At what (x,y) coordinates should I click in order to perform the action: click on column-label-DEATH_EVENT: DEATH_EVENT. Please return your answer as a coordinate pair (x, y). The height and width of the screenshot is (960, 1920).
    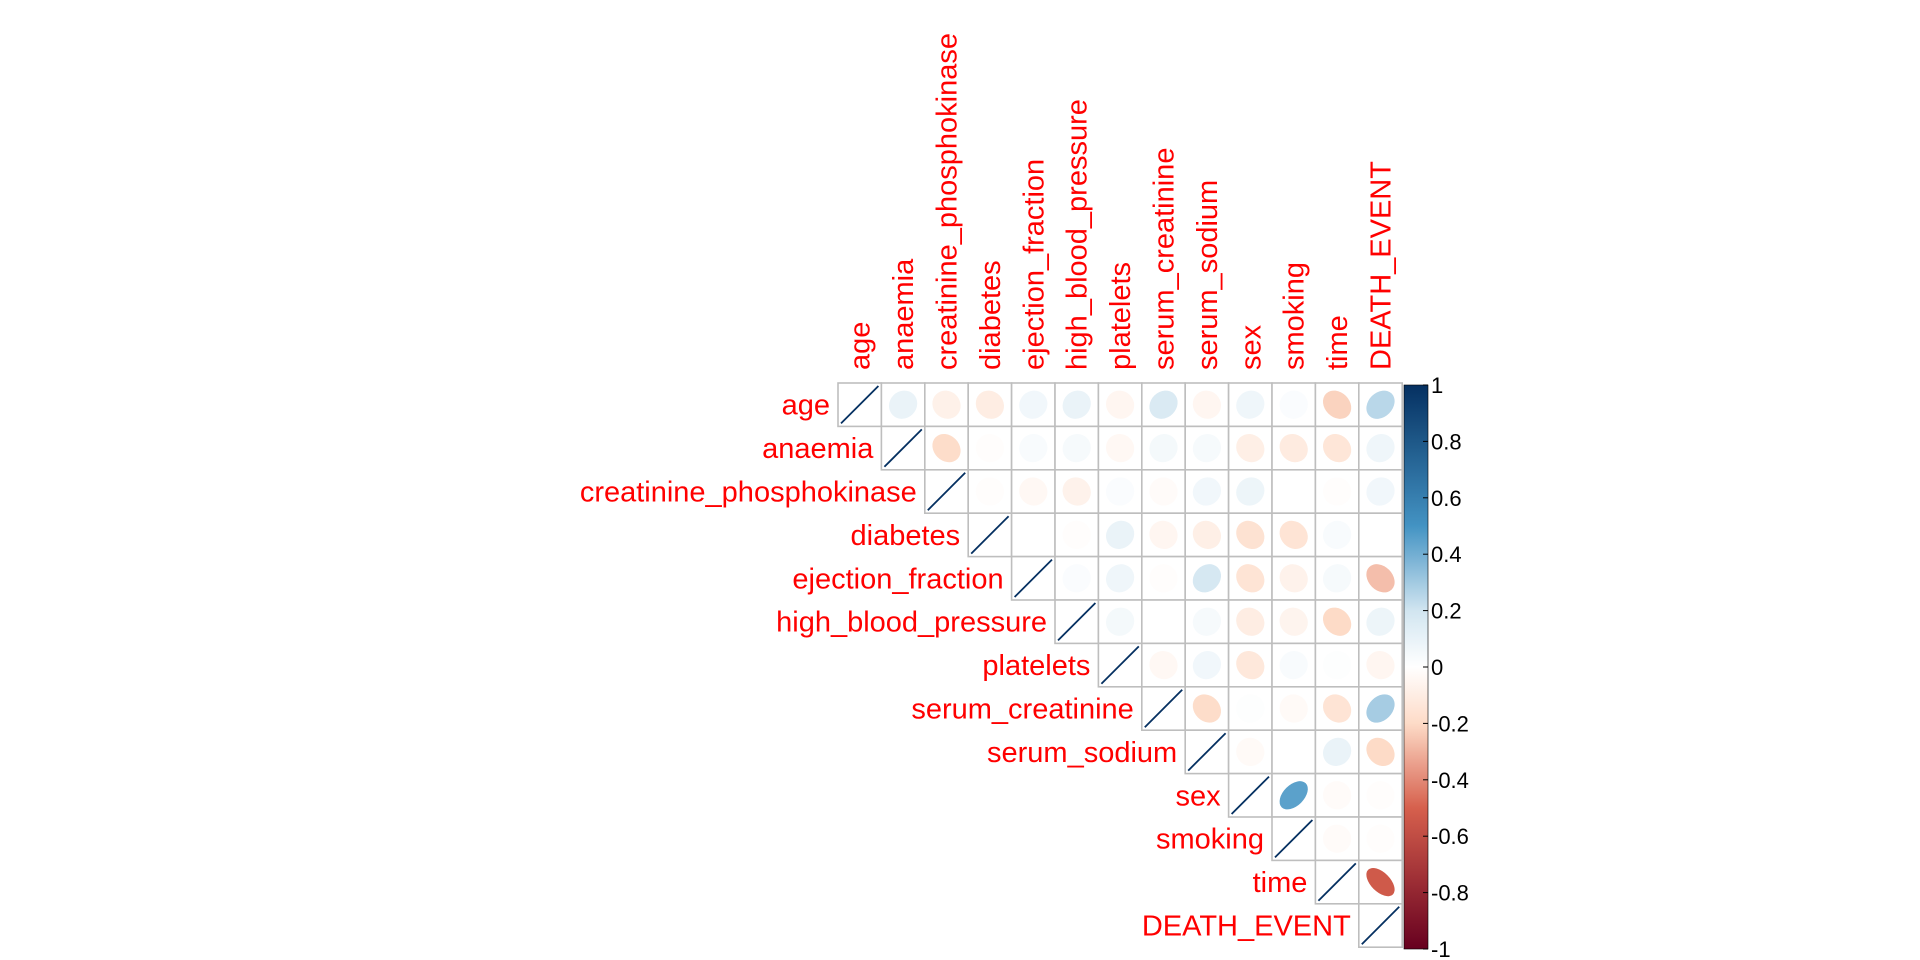
    Looking at the image, I should click on (1382, 265).